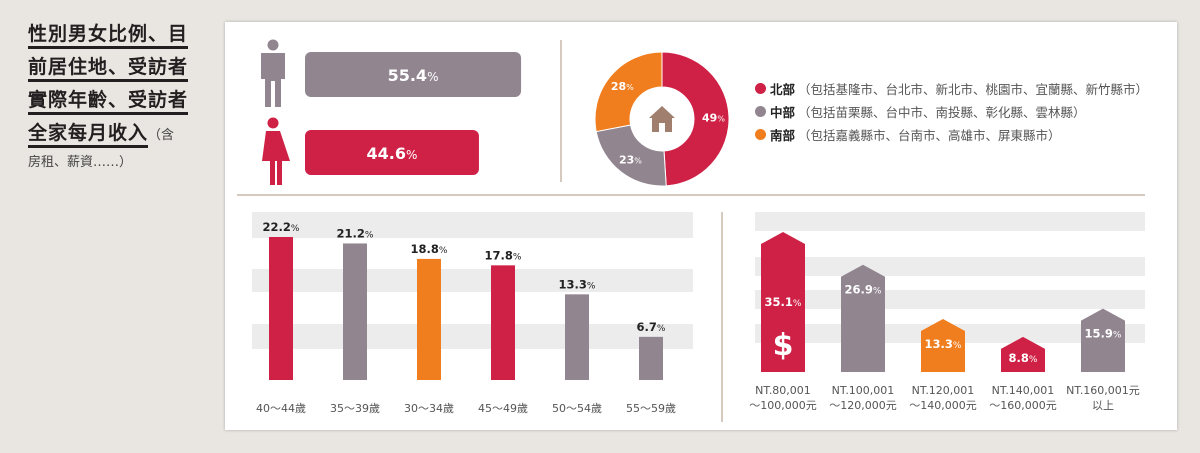  I want to click on income-tick-label-2-1: ～140,000元, so click(943, 405).